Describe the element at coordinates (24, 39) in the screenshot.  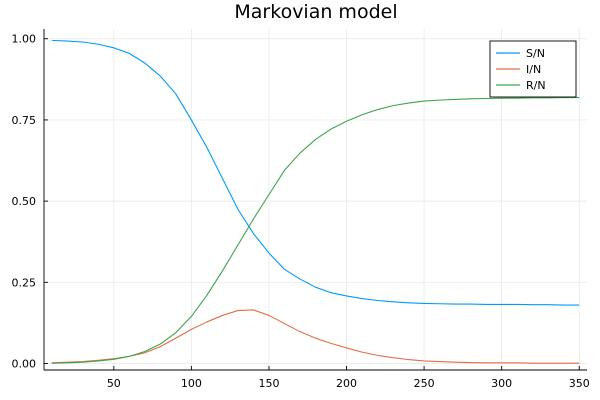
I see `y-tick-label-4: 1.00` at that location.